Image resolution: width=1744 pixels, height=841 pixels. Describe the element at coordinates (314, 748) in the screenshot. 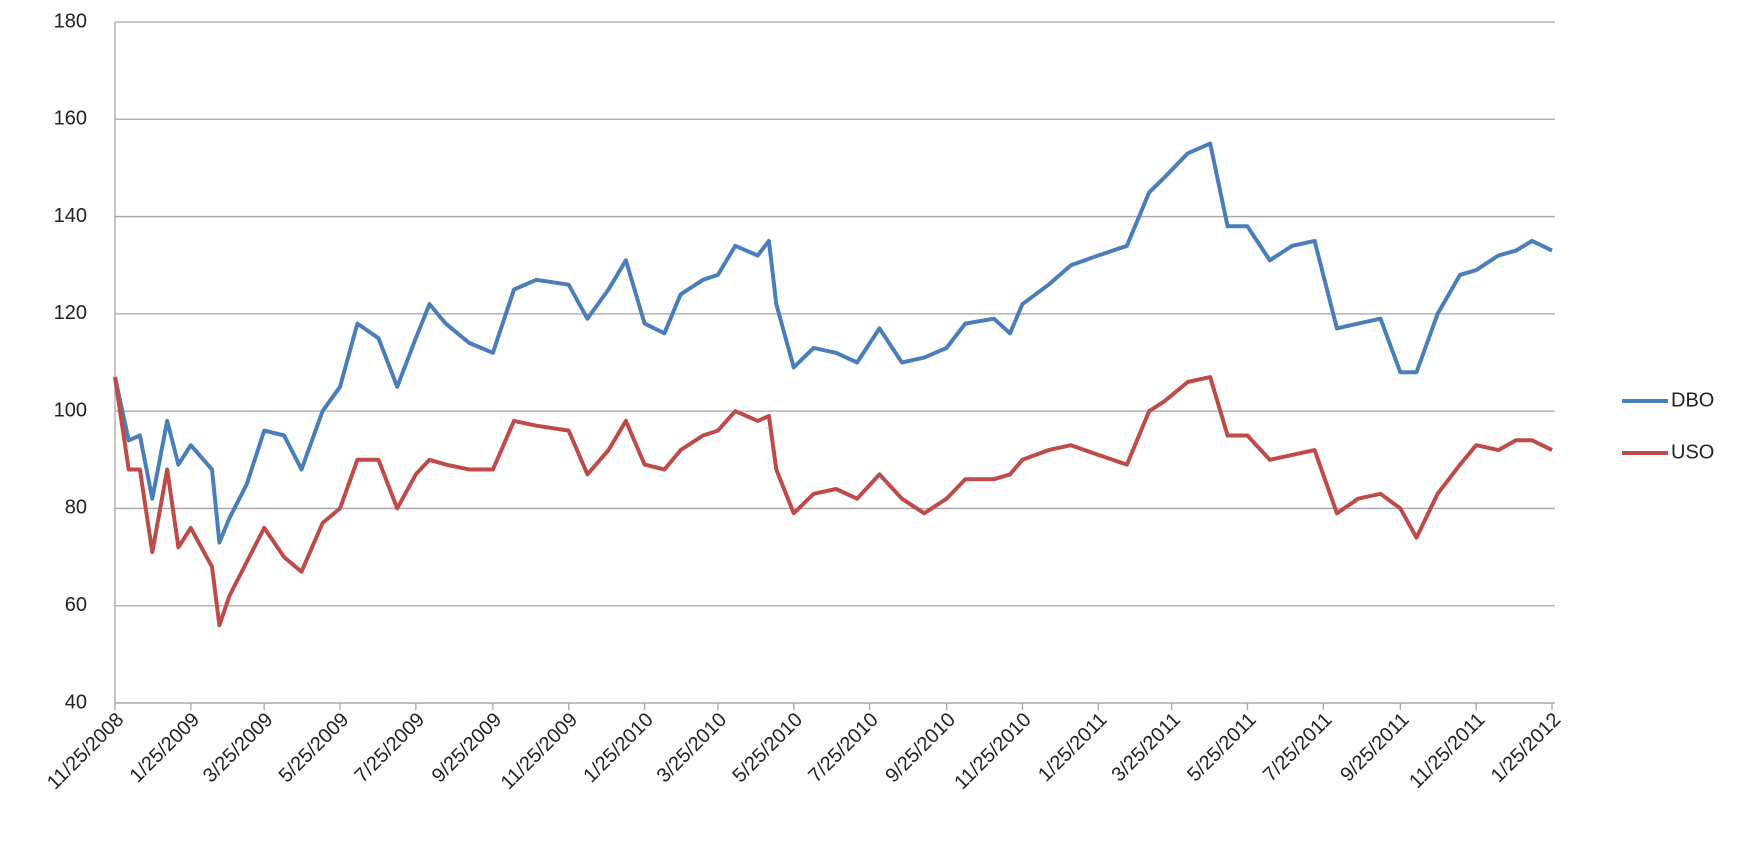

I see `x-tick-label: 5/25/2009` at that location.